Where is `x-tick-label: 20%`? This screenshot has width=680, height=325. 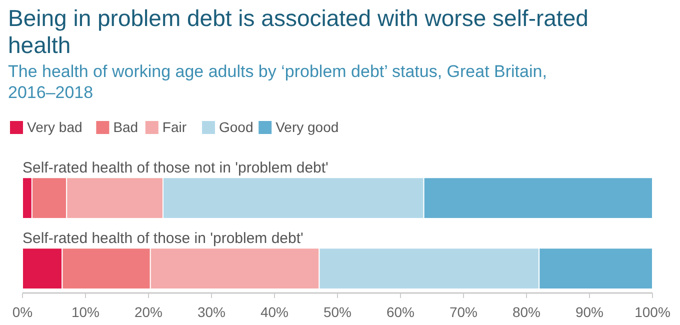
x-tick-label: 20% is located at coordinates (148, 312).